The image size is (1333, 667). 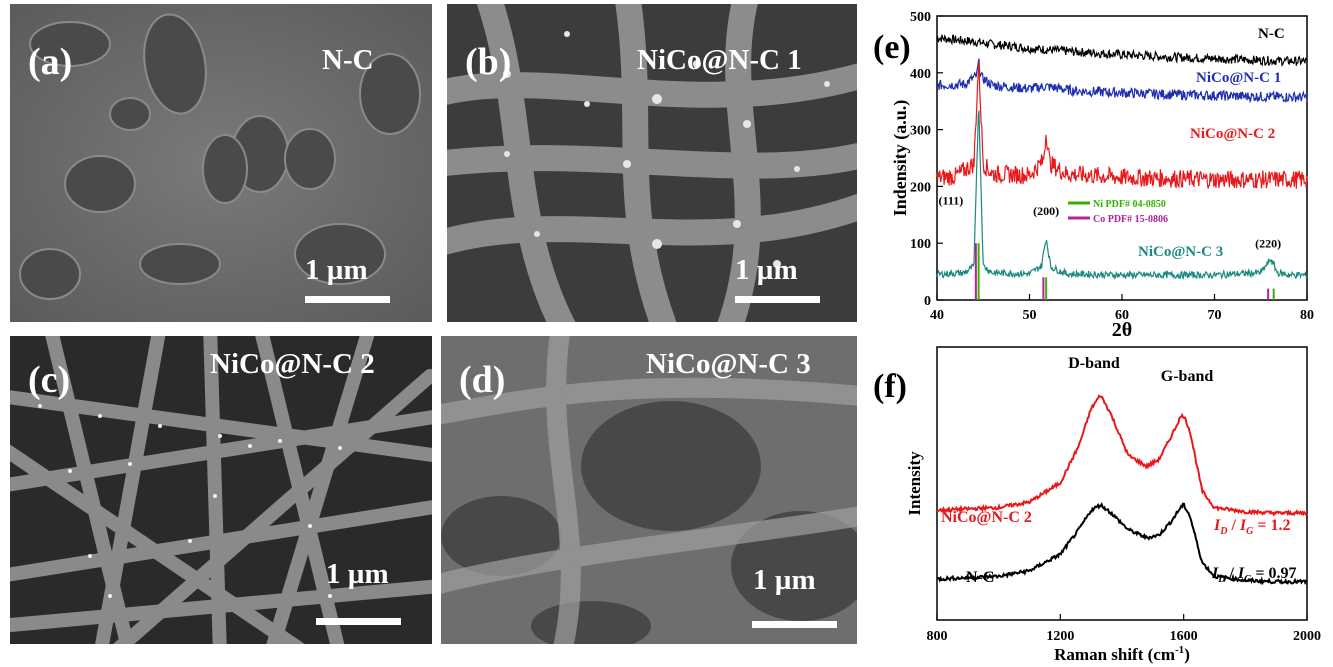 What do you see at coordinates (347, 299) in the screenshot?
I see `scale-bar-a` at bounding box center [347, 299].